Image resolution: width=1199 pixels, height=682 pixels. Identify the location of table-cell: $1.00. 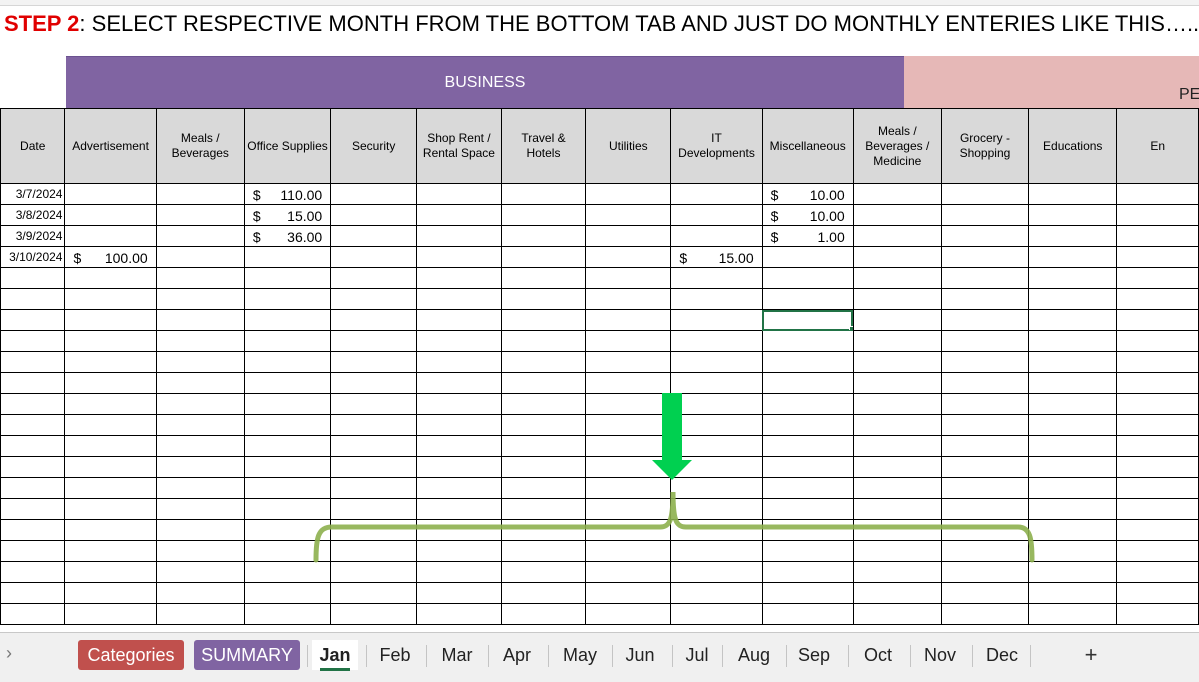
(807, 236).